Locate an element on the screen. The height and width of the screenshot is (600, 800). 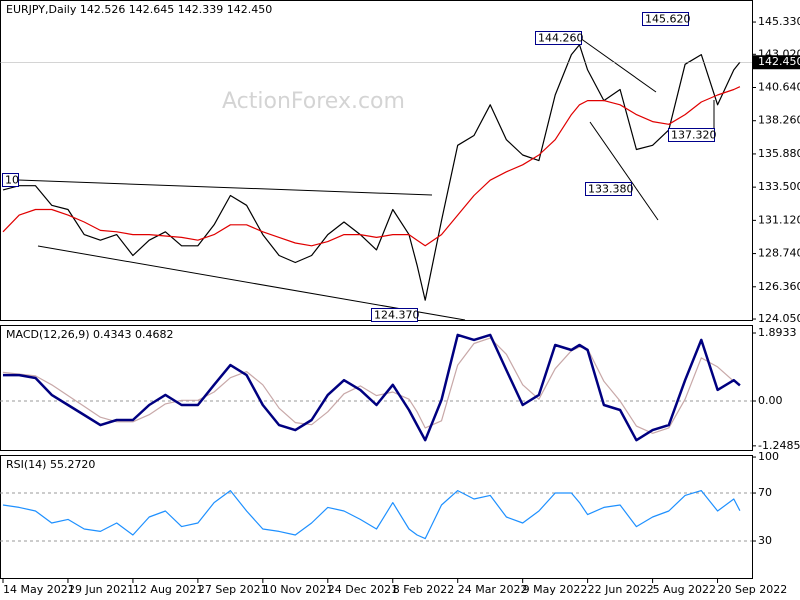
y-tick-label: 124.050 is located at coordinates (779, 318).